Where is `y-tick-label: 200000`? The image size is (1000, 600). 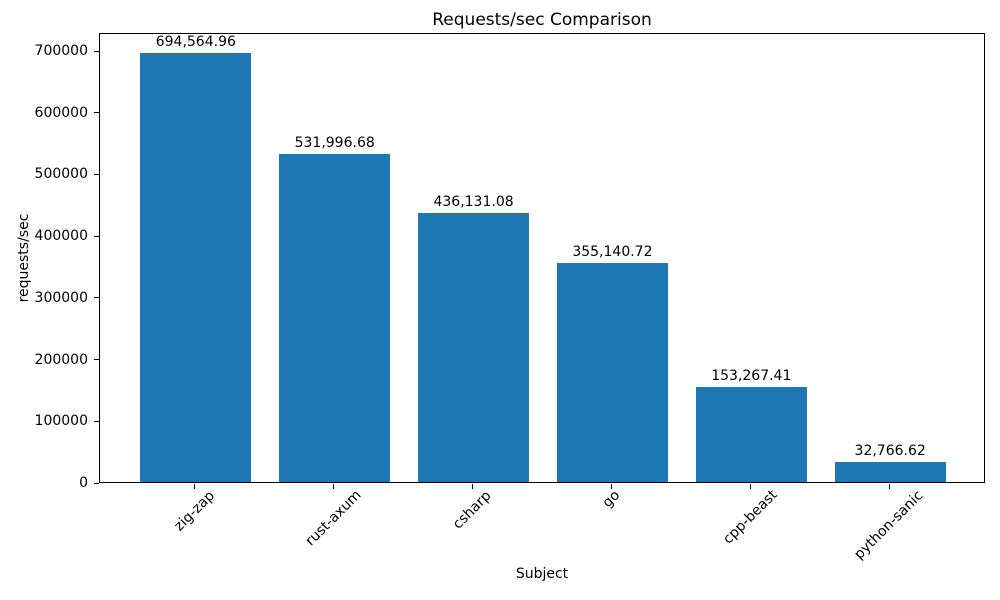
y-tick-label: 200000 is located at coordinates (61, 359).